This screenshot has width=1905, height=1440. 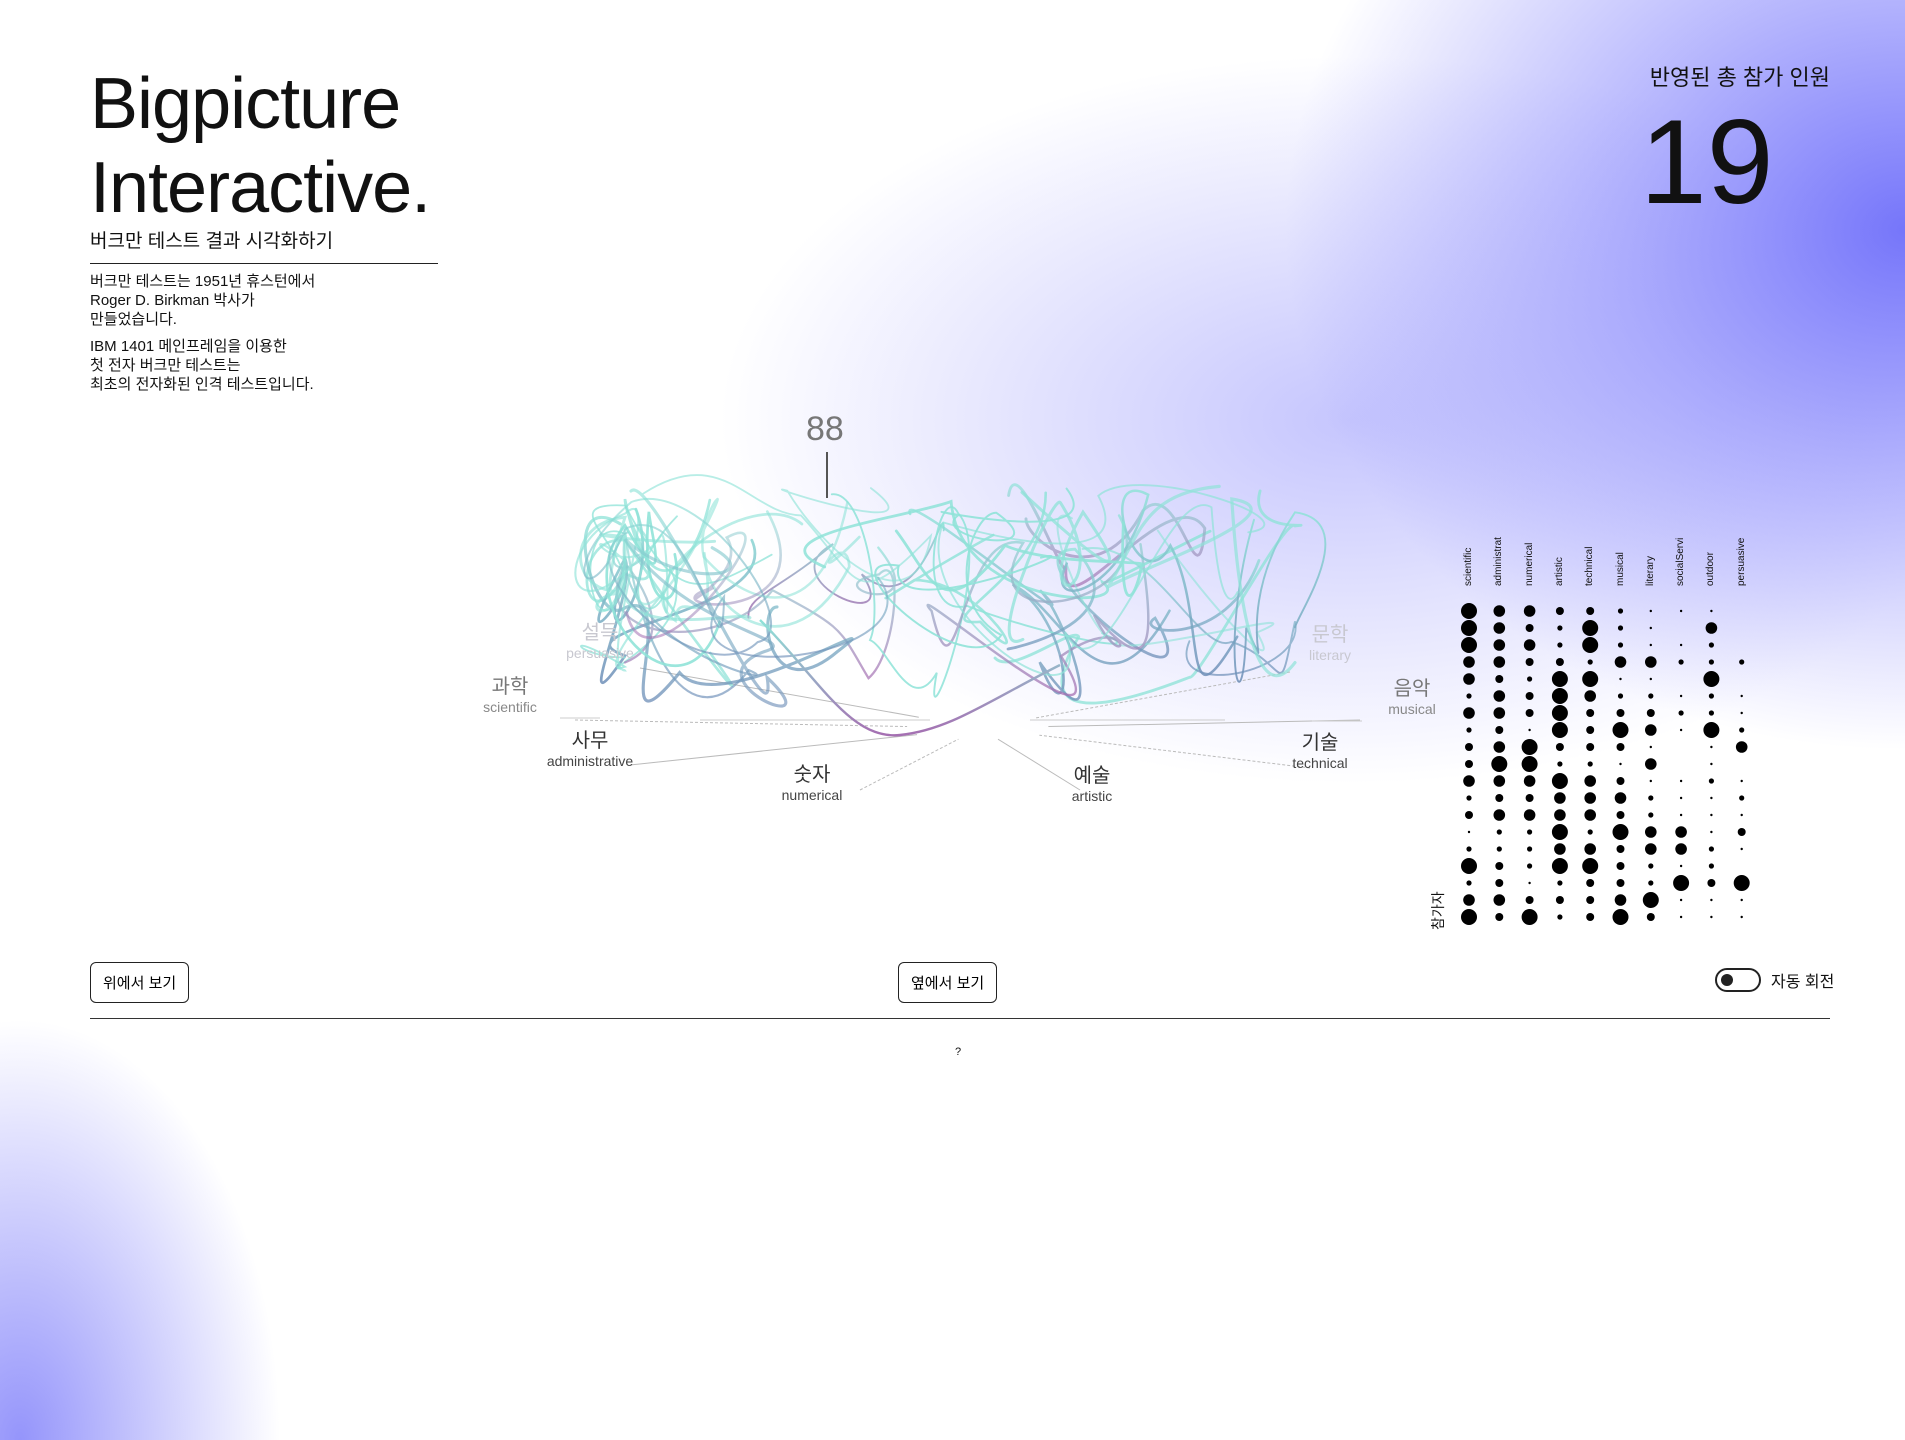 What do you see at coordinates (1738, 980) in the screenshot?
I see `auto-rotate-toggle` at bounding box center [1738, 980].